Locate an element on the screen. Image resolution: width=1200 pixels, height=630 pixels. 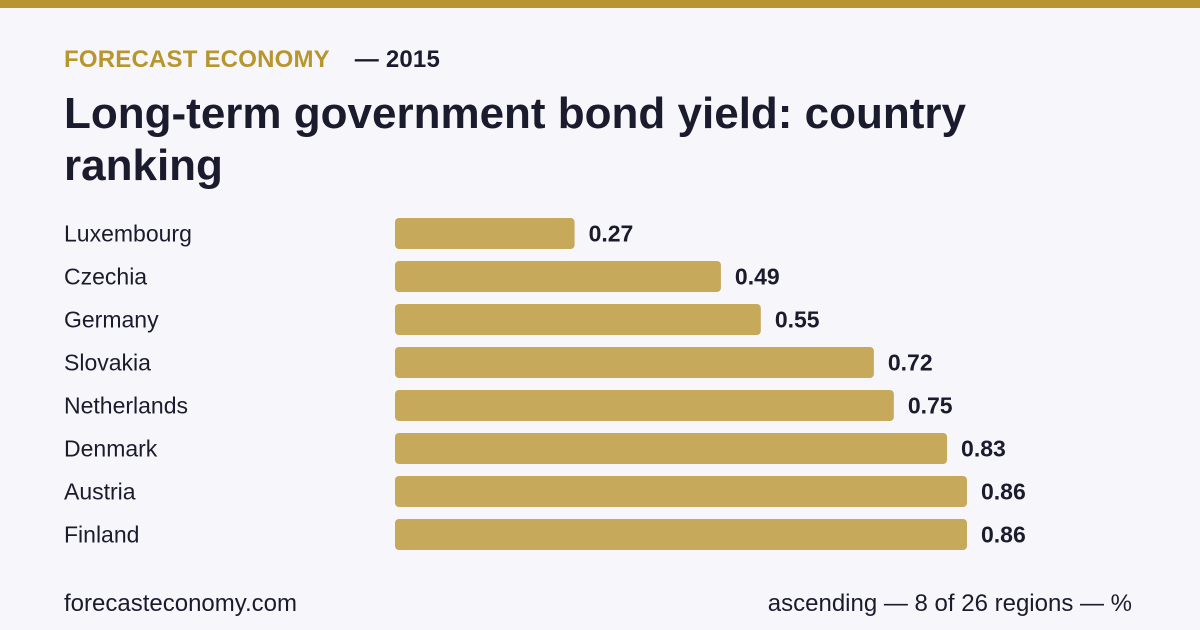
category-label: Czechia is located at coordinates (105, 277).